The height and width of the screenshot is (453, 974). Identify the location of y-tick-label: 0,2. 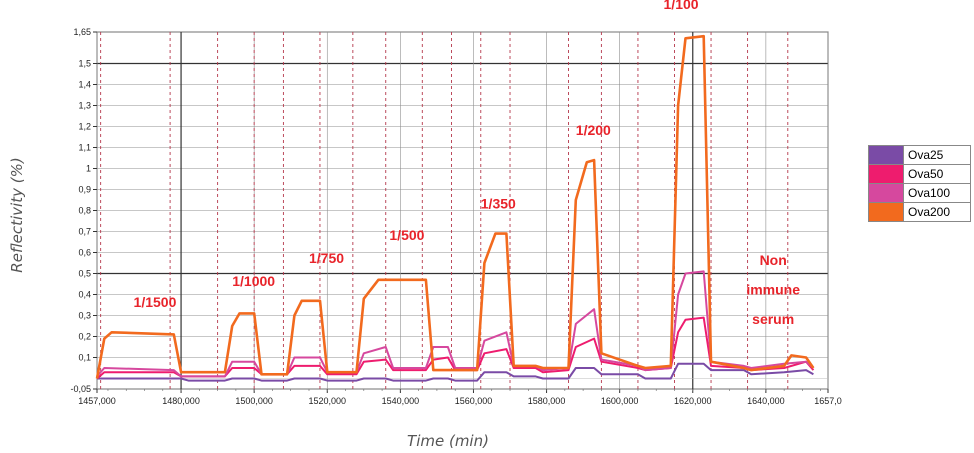
(84, 337).